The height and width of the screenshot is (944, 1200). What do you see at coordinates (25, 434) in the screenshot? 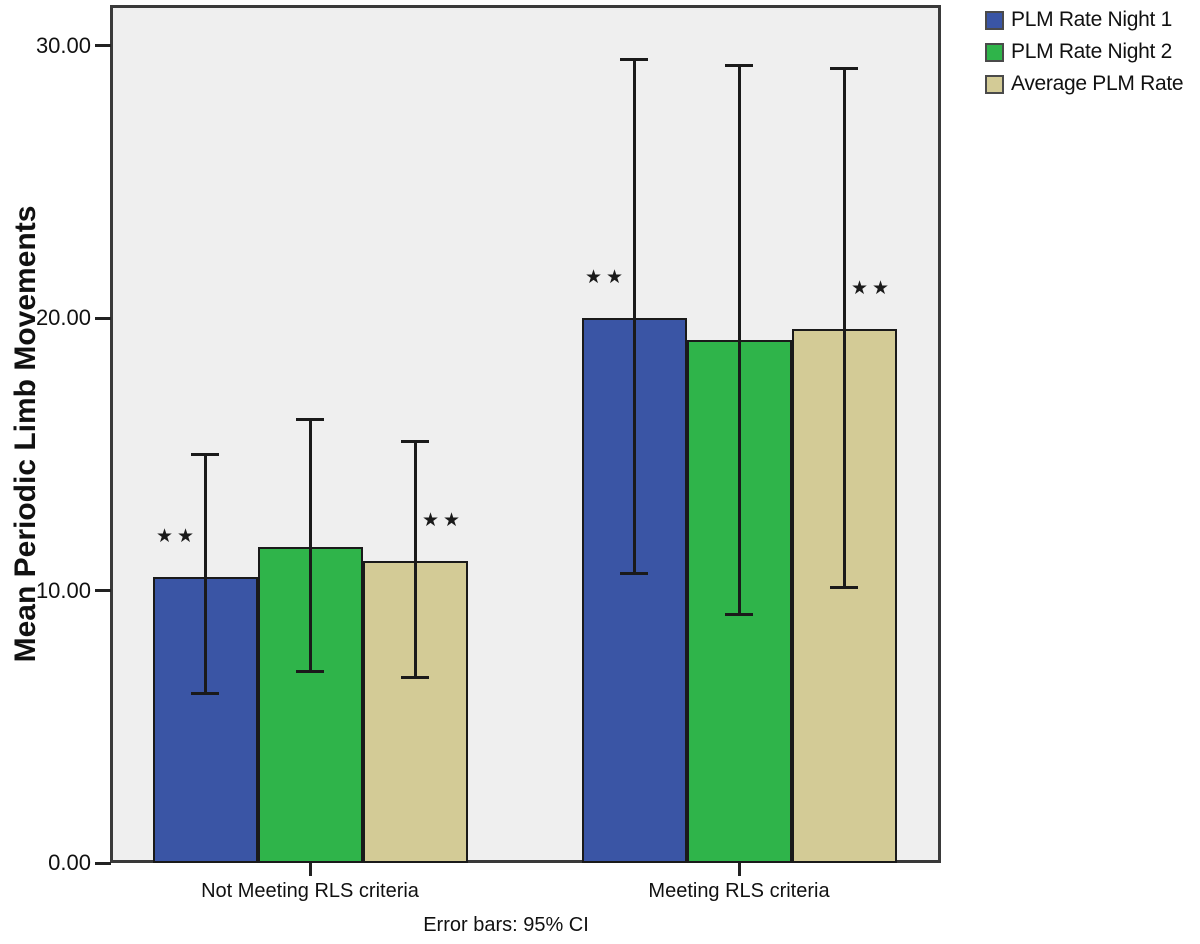
I see `y-axis-title: Mean Periodic Limb Movements` at bounding box center [25, 434].